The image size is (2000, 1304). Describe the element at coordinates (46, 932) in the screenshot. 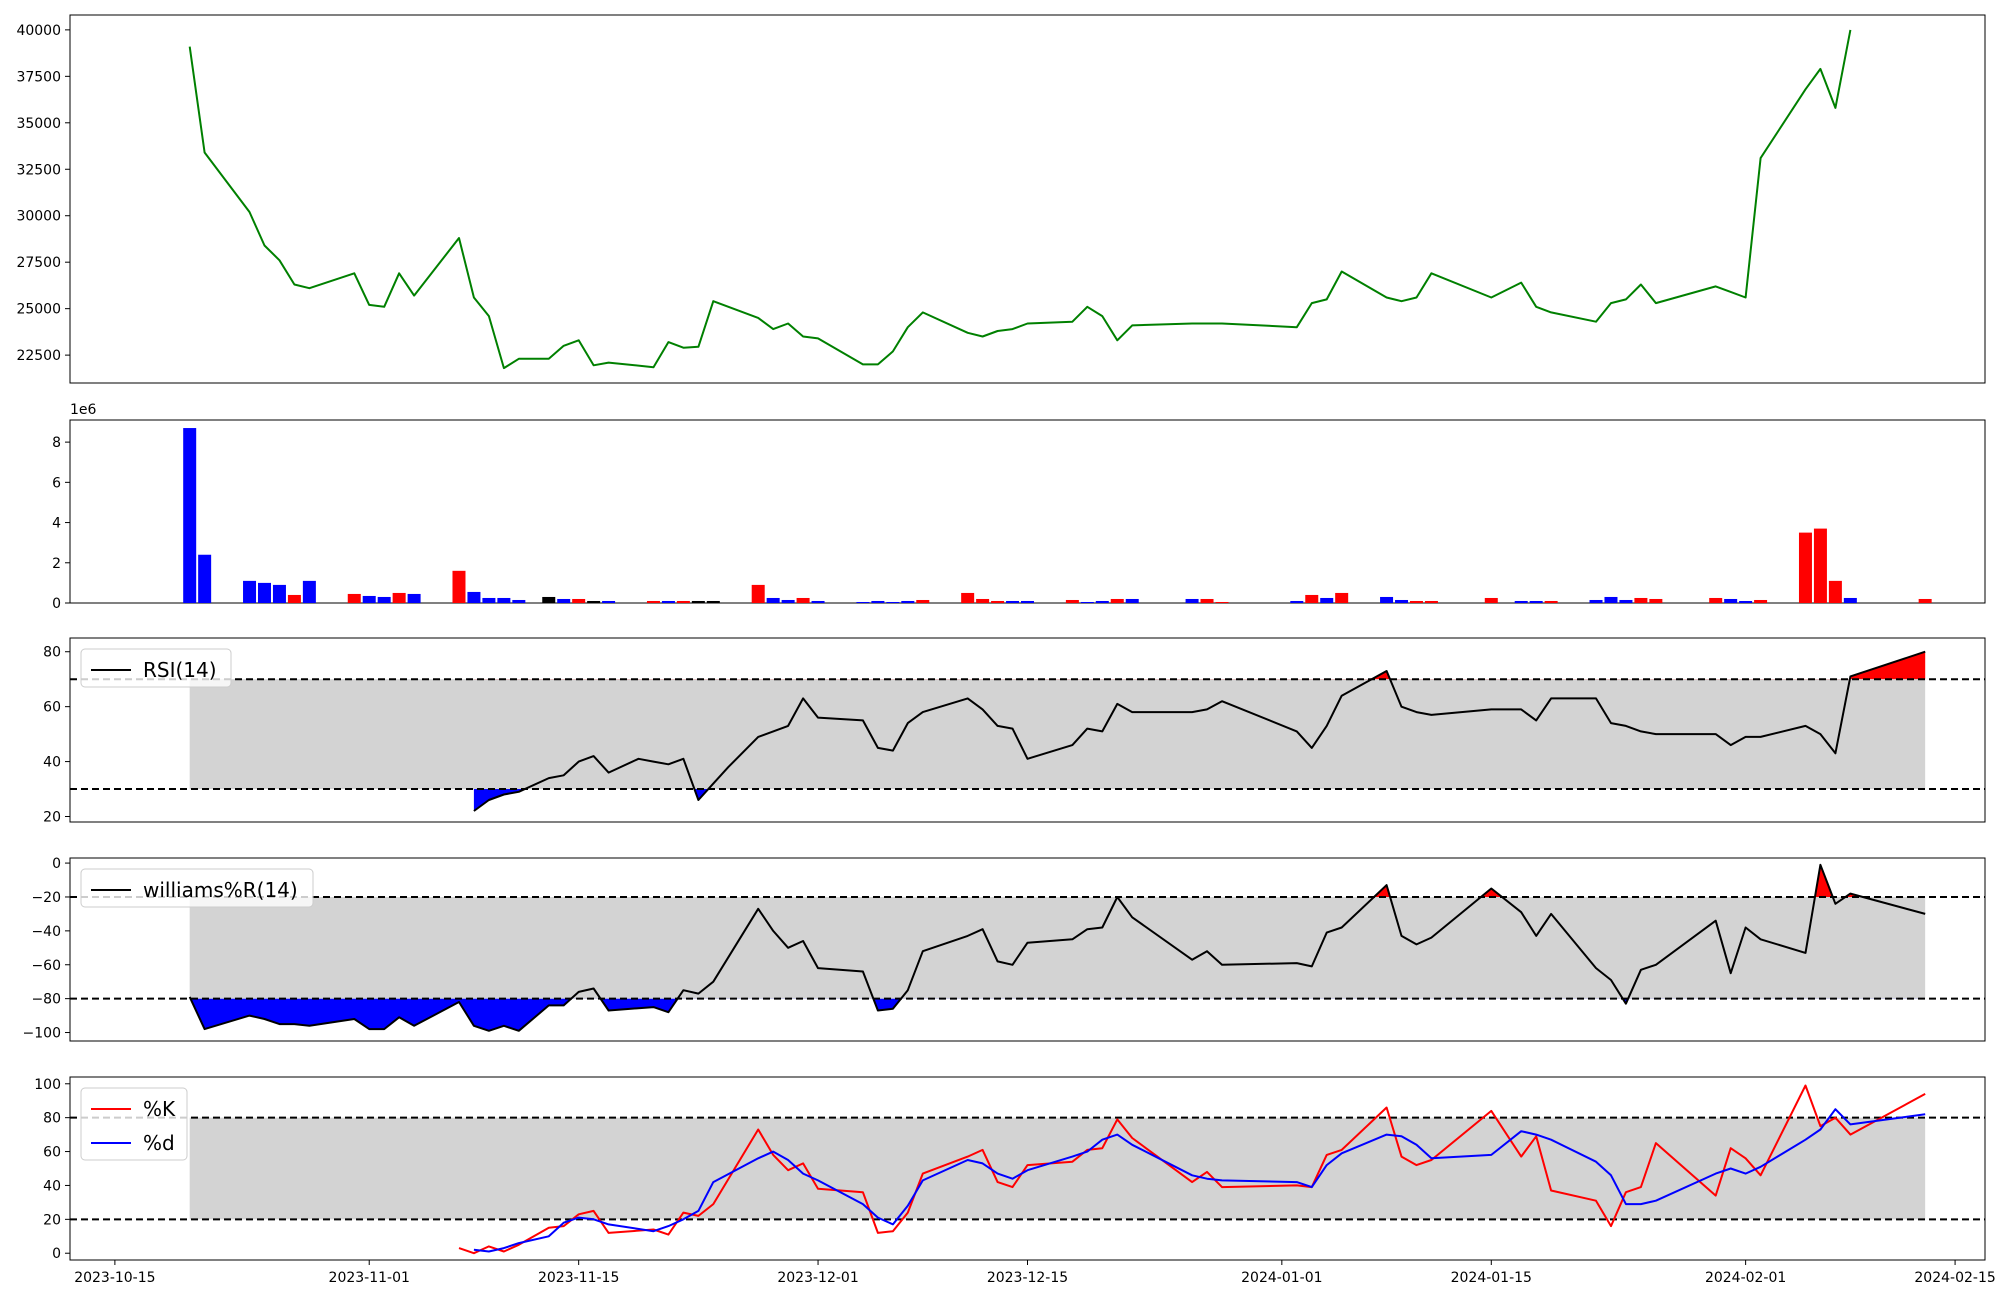

I see `y-tick-label: −40` at that location.